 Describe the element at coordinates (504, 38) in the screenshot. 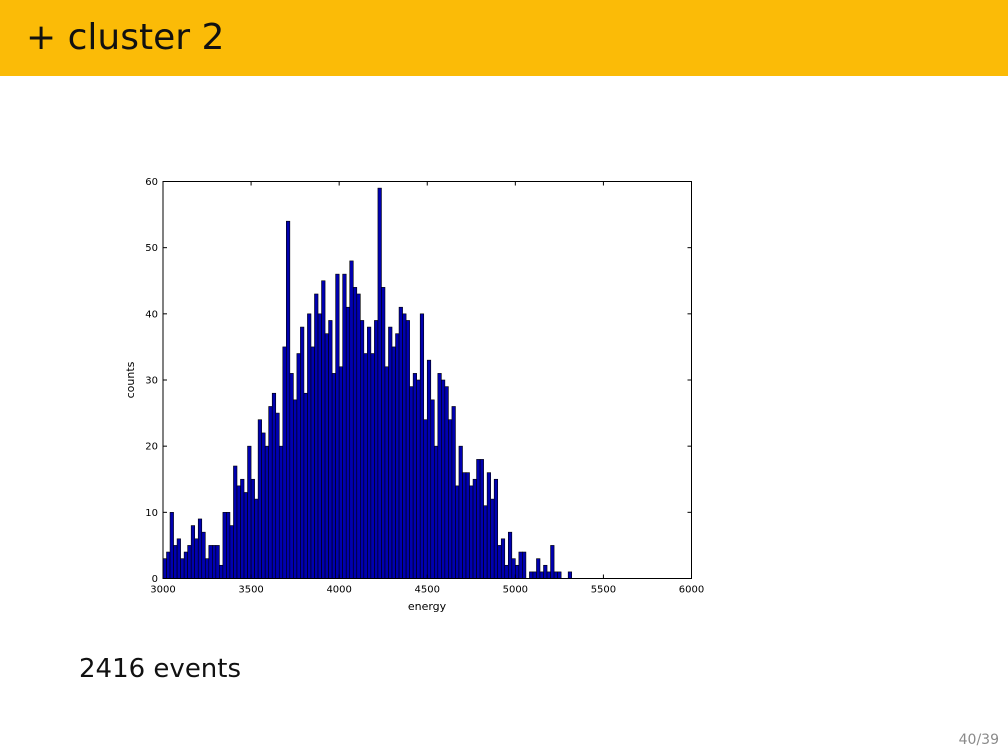

I see `title-bar` at that location.